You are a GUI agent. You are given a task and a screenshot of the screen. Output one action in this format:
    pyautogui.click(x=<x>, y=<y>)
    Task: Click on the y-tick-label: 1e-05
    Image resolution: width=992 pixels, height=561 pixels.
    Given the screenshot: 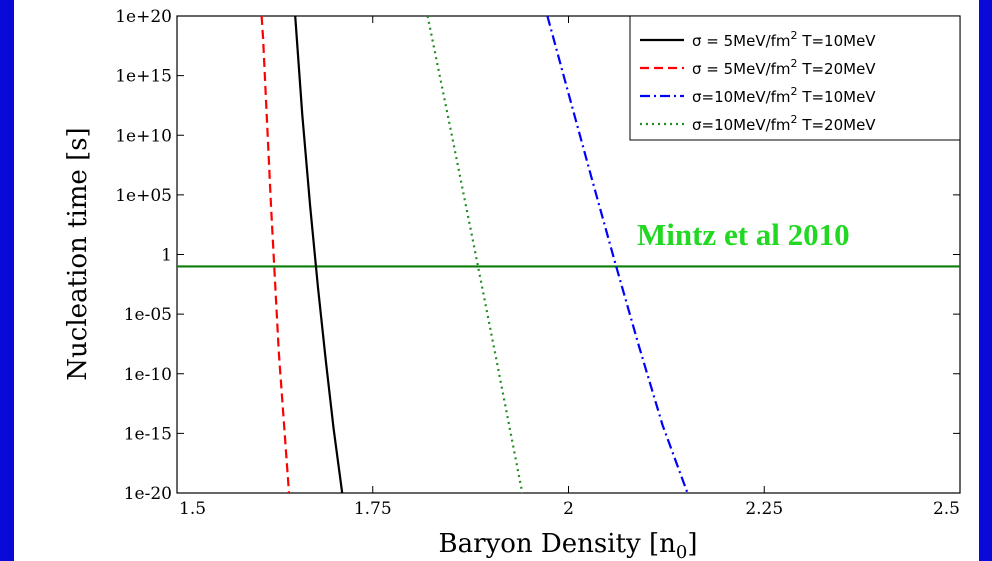 What is the action you would take?
    pyautogui.click(x=148, y=315)
    